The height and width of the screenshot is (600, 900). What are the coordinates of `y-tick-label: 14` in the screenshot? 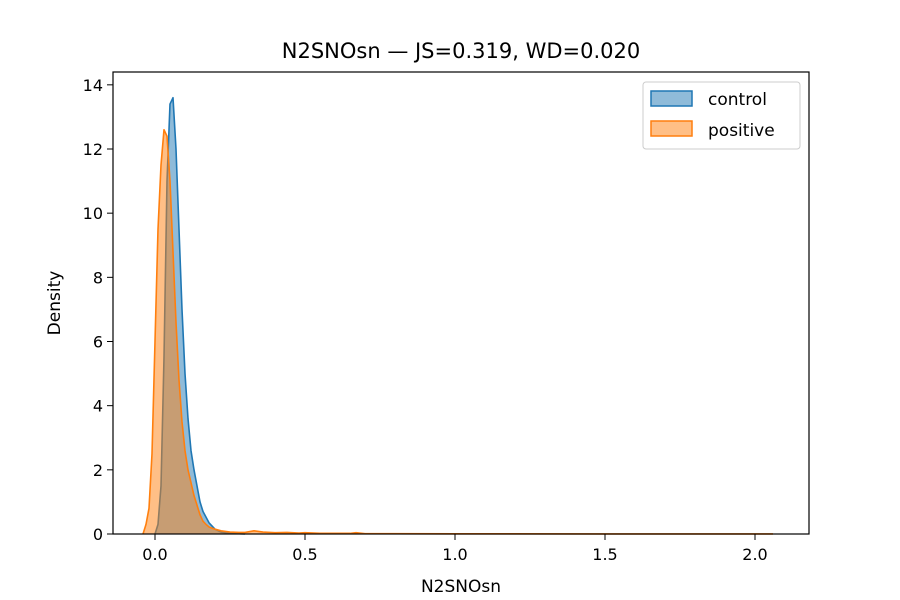 It's located at (93, 85).